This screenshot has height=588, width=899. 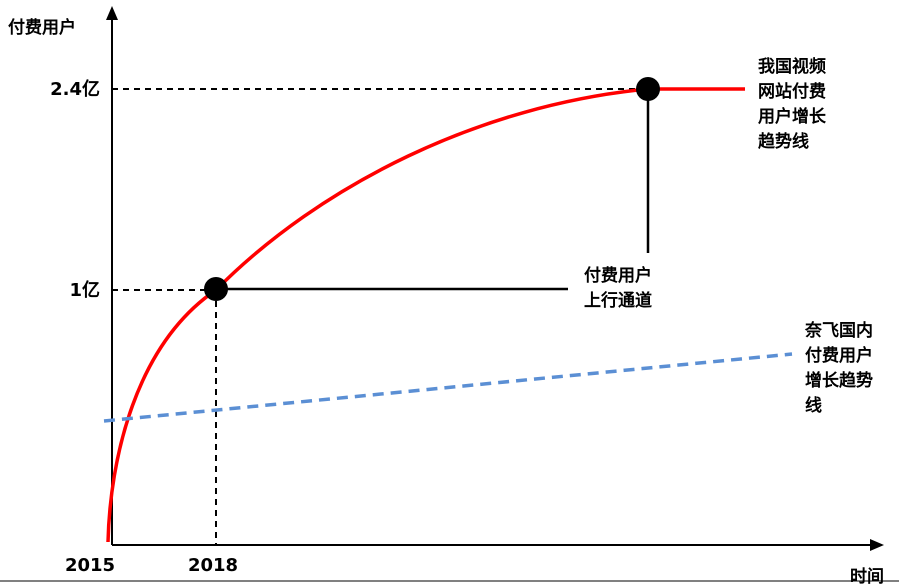 I want to click on marker-peak, so click(x=648, y=89).